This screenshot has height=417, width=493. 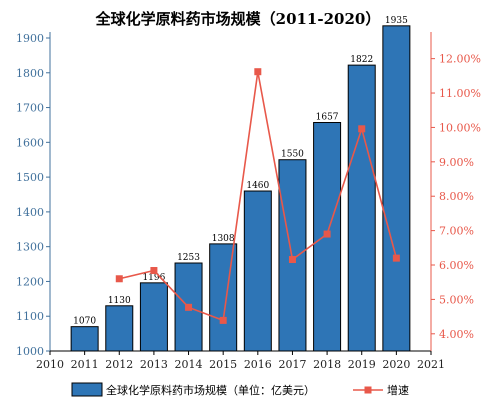 I want to click on growth-point-2018, so click(x=327, y=234).